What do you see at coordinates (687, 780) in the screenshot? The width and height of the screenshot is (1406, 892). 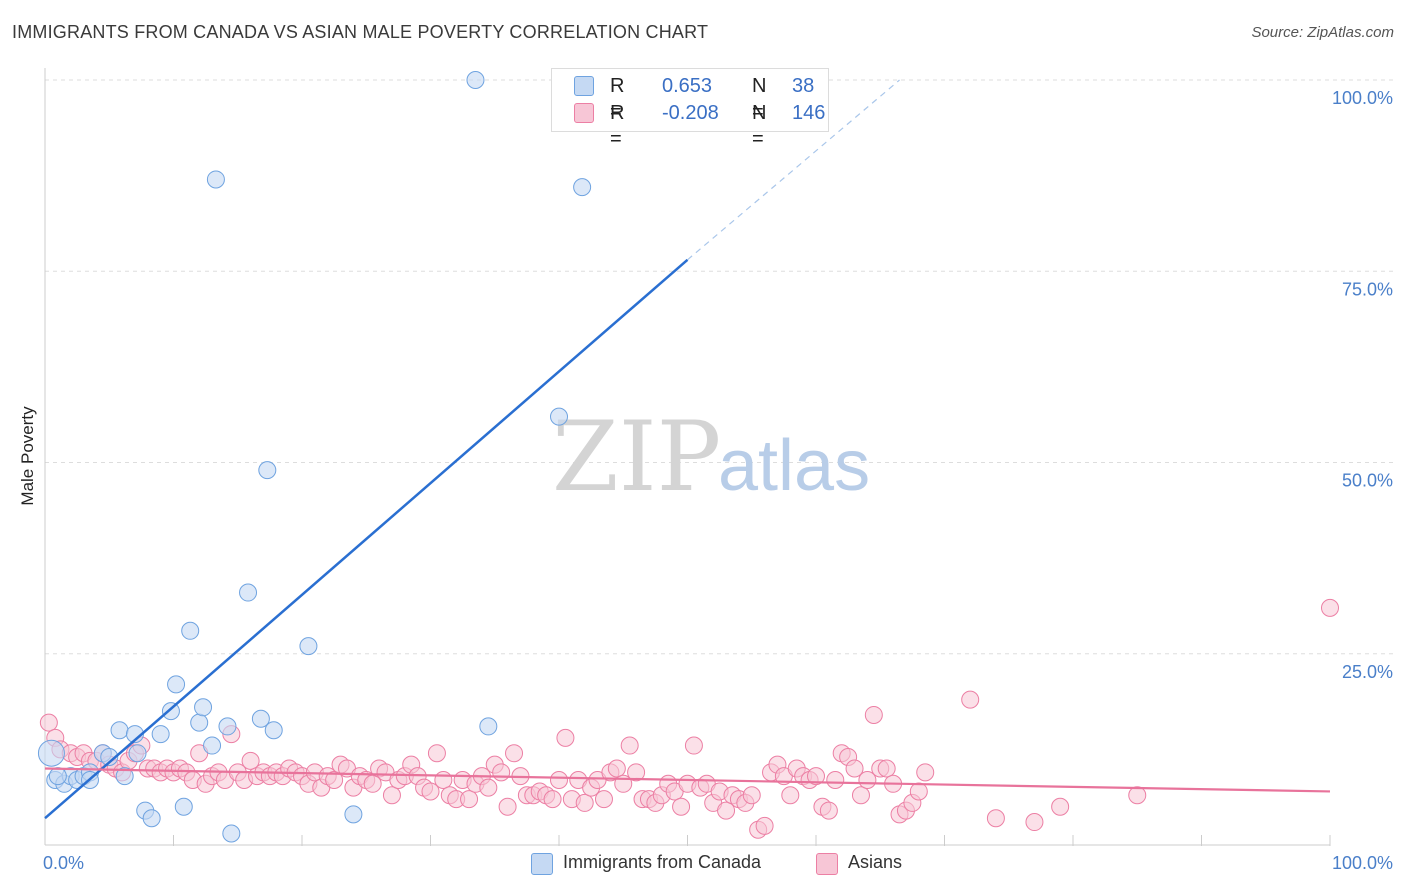 I see `asians-trend-line` at bounding box center [687, 780].